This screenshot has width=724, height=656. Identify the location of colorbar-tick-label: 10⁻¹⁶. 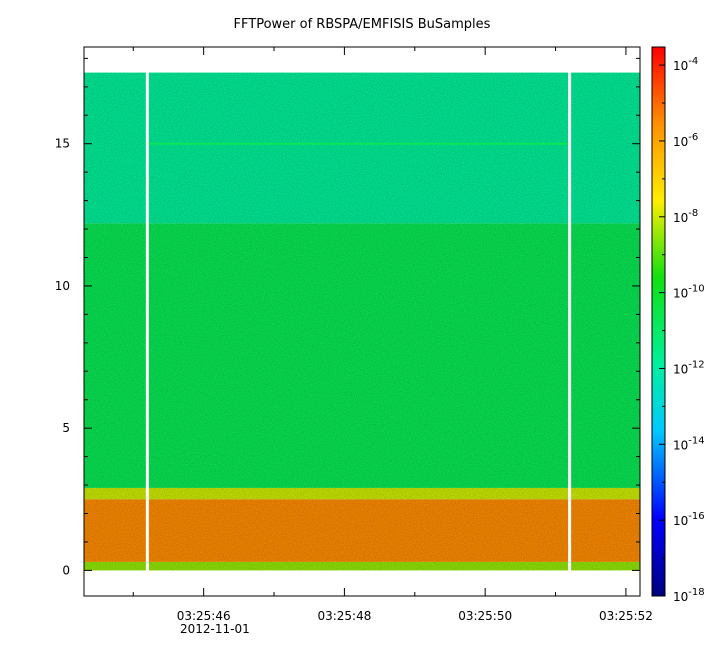
(689, 519).